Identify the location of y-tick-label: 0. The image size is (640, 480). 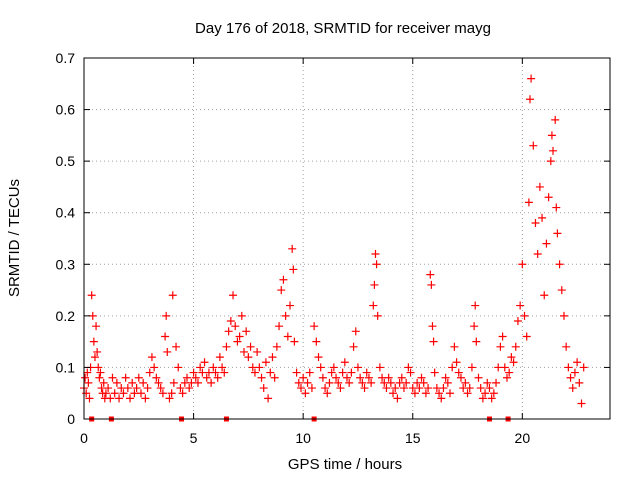
(71, 419).